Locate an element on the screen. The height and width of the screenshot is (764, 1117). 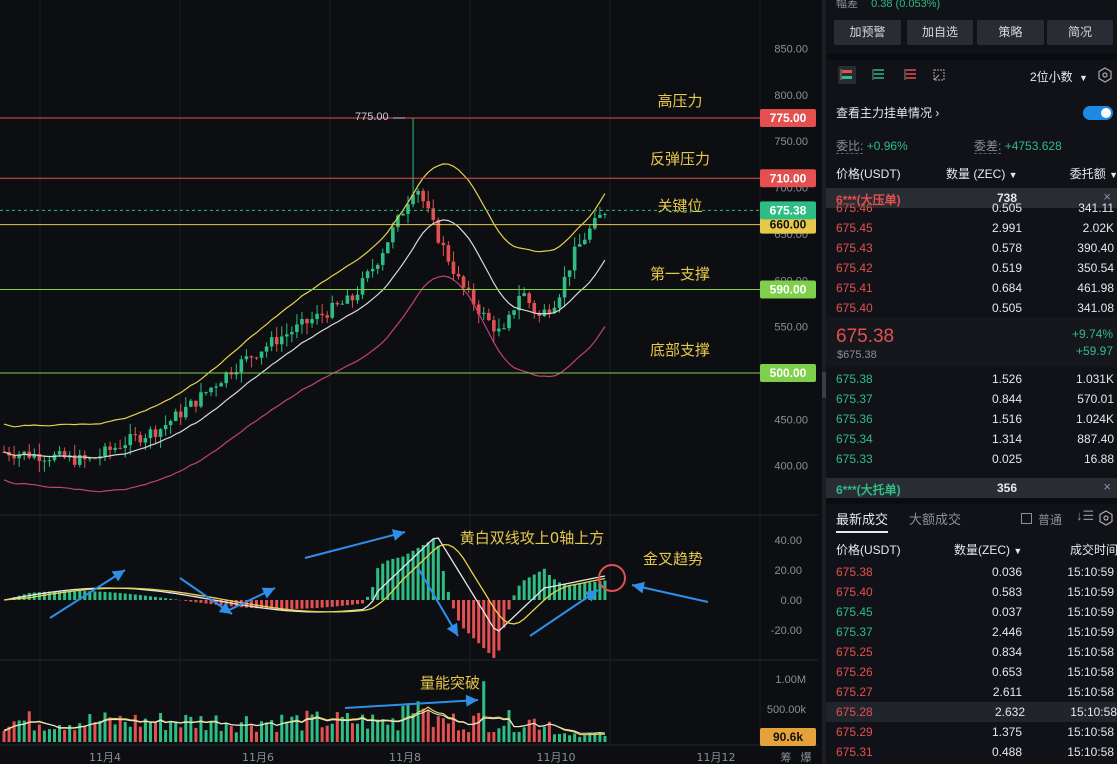
level-badge is located at coordinates (788, 373).